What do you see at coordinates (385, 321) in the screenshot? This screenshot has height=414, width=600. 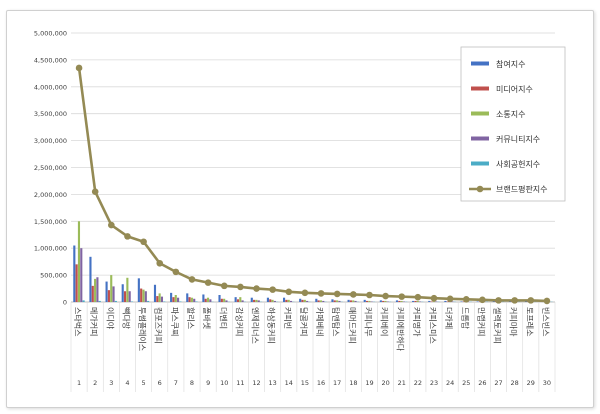 I see `category-label: 커피베이` at bounding box center [385, 321].